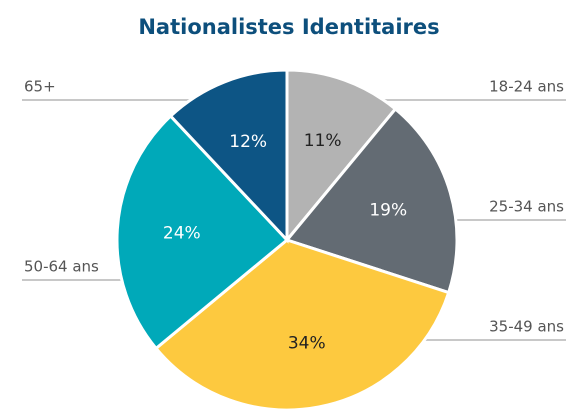 This screenshot has width=578, height=410. What do you see at coordinates (526, 207) in the screenshot?
I see `category-label: 25-34 ans` at bounding box center [526, 207].